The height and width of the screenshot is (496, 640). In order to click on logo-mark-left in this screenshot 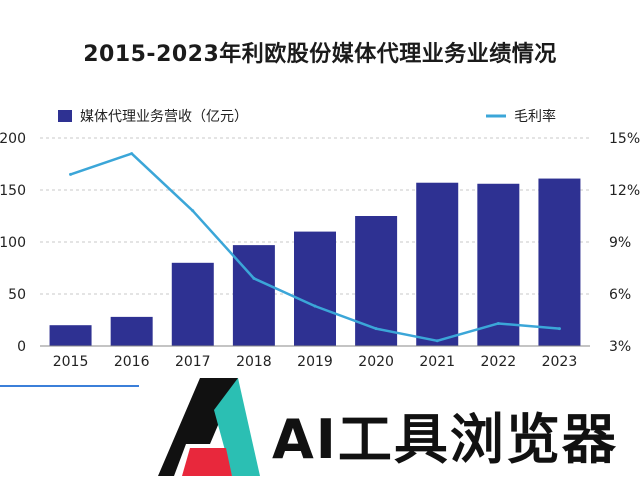, I will do `click(198, 427)`.